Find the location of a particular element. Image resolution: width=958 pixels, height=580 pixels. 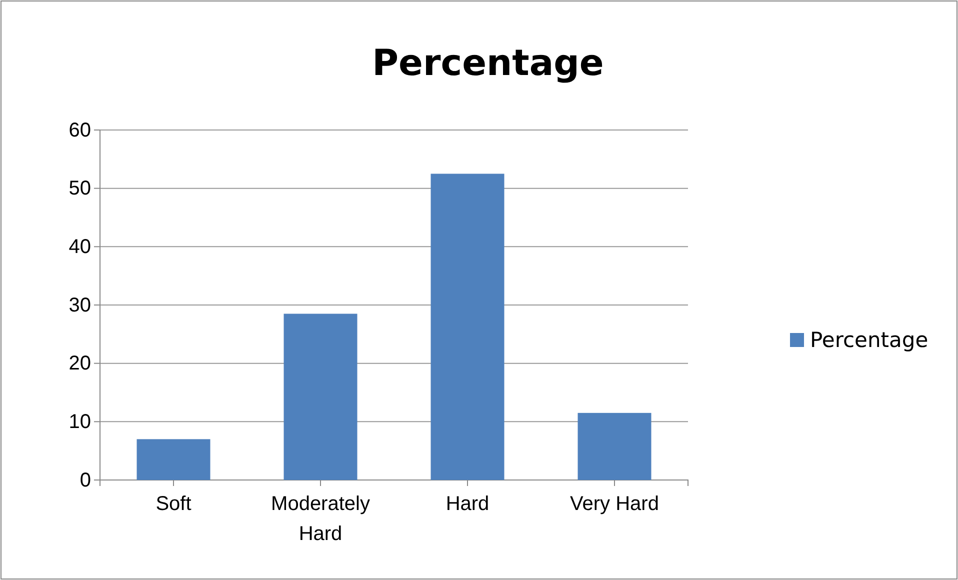

x-tick-label: Hard is located at coordinates (468, 504).